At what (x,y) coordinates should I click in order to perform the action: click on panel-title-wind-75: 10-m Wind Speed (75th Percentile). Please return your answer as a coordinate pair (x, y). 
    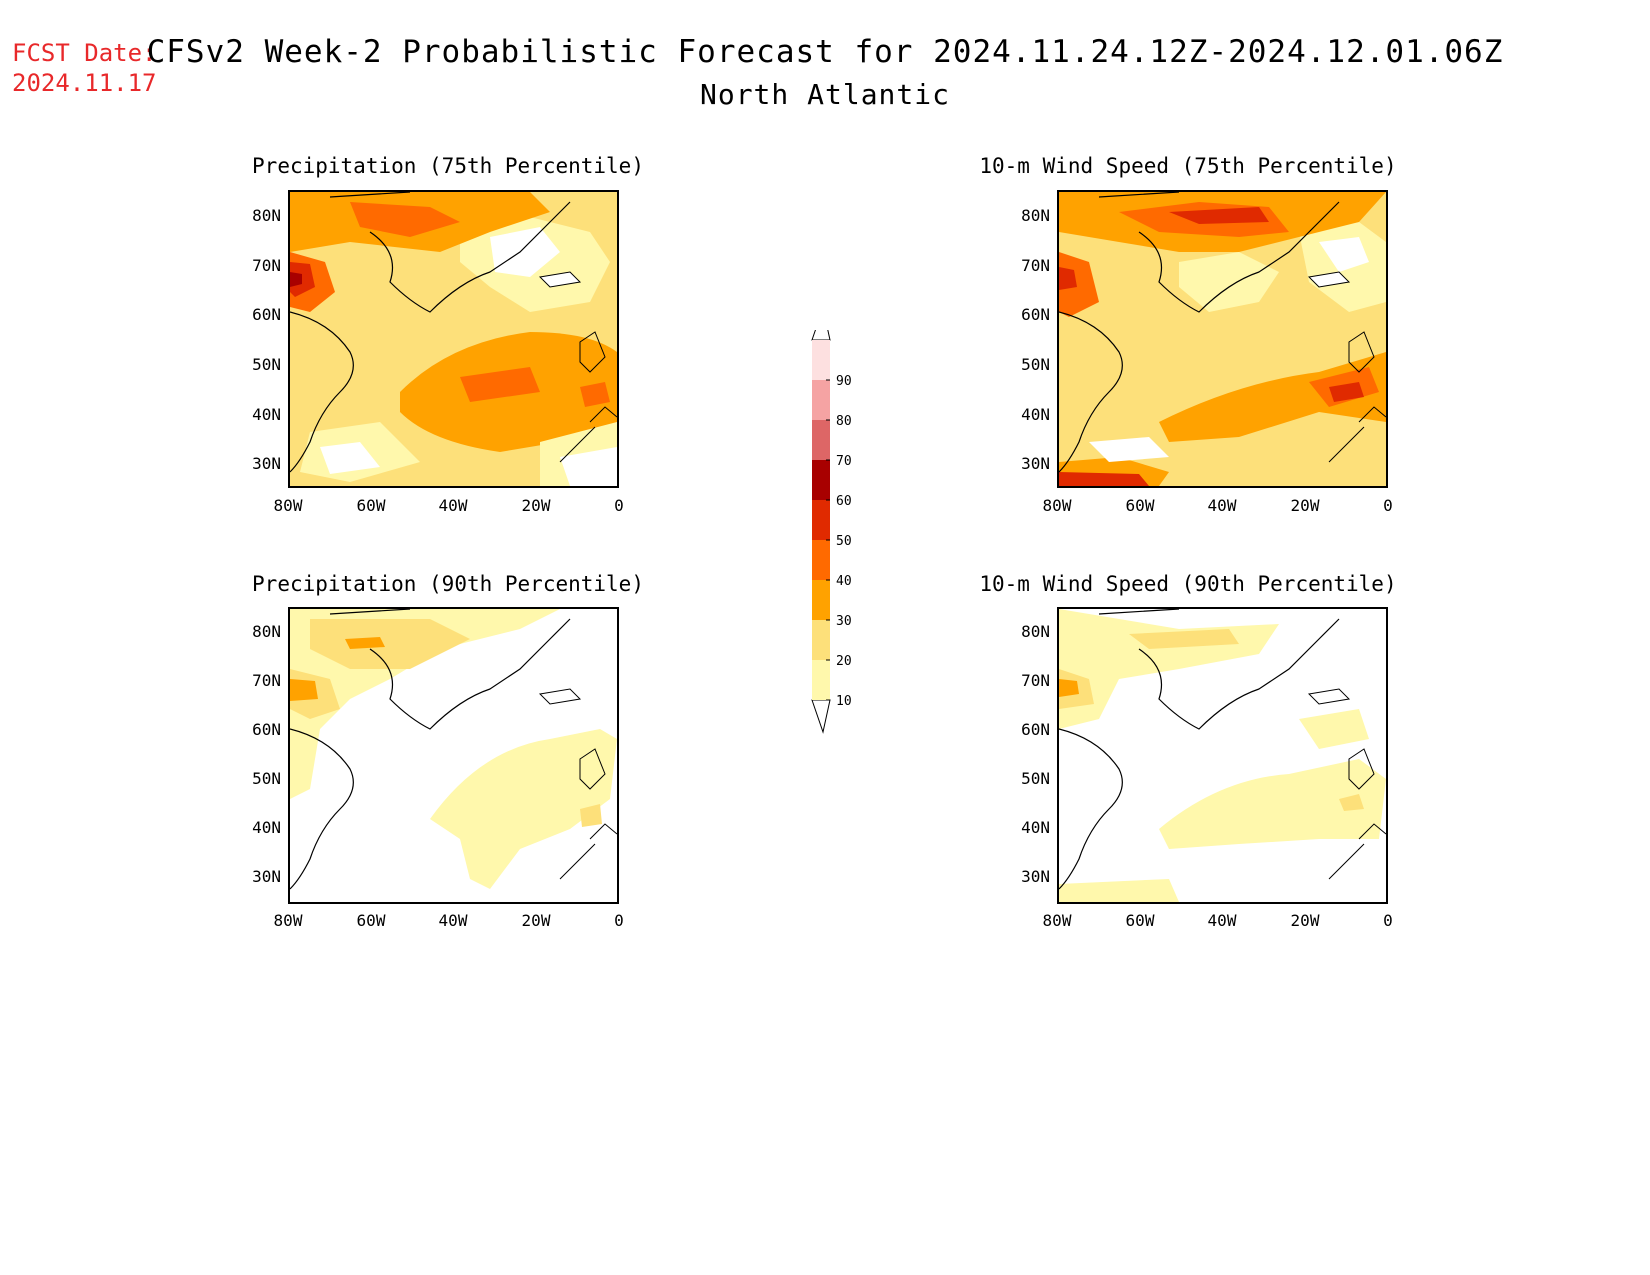
    Looking at the image, I should click on (1188, 166).